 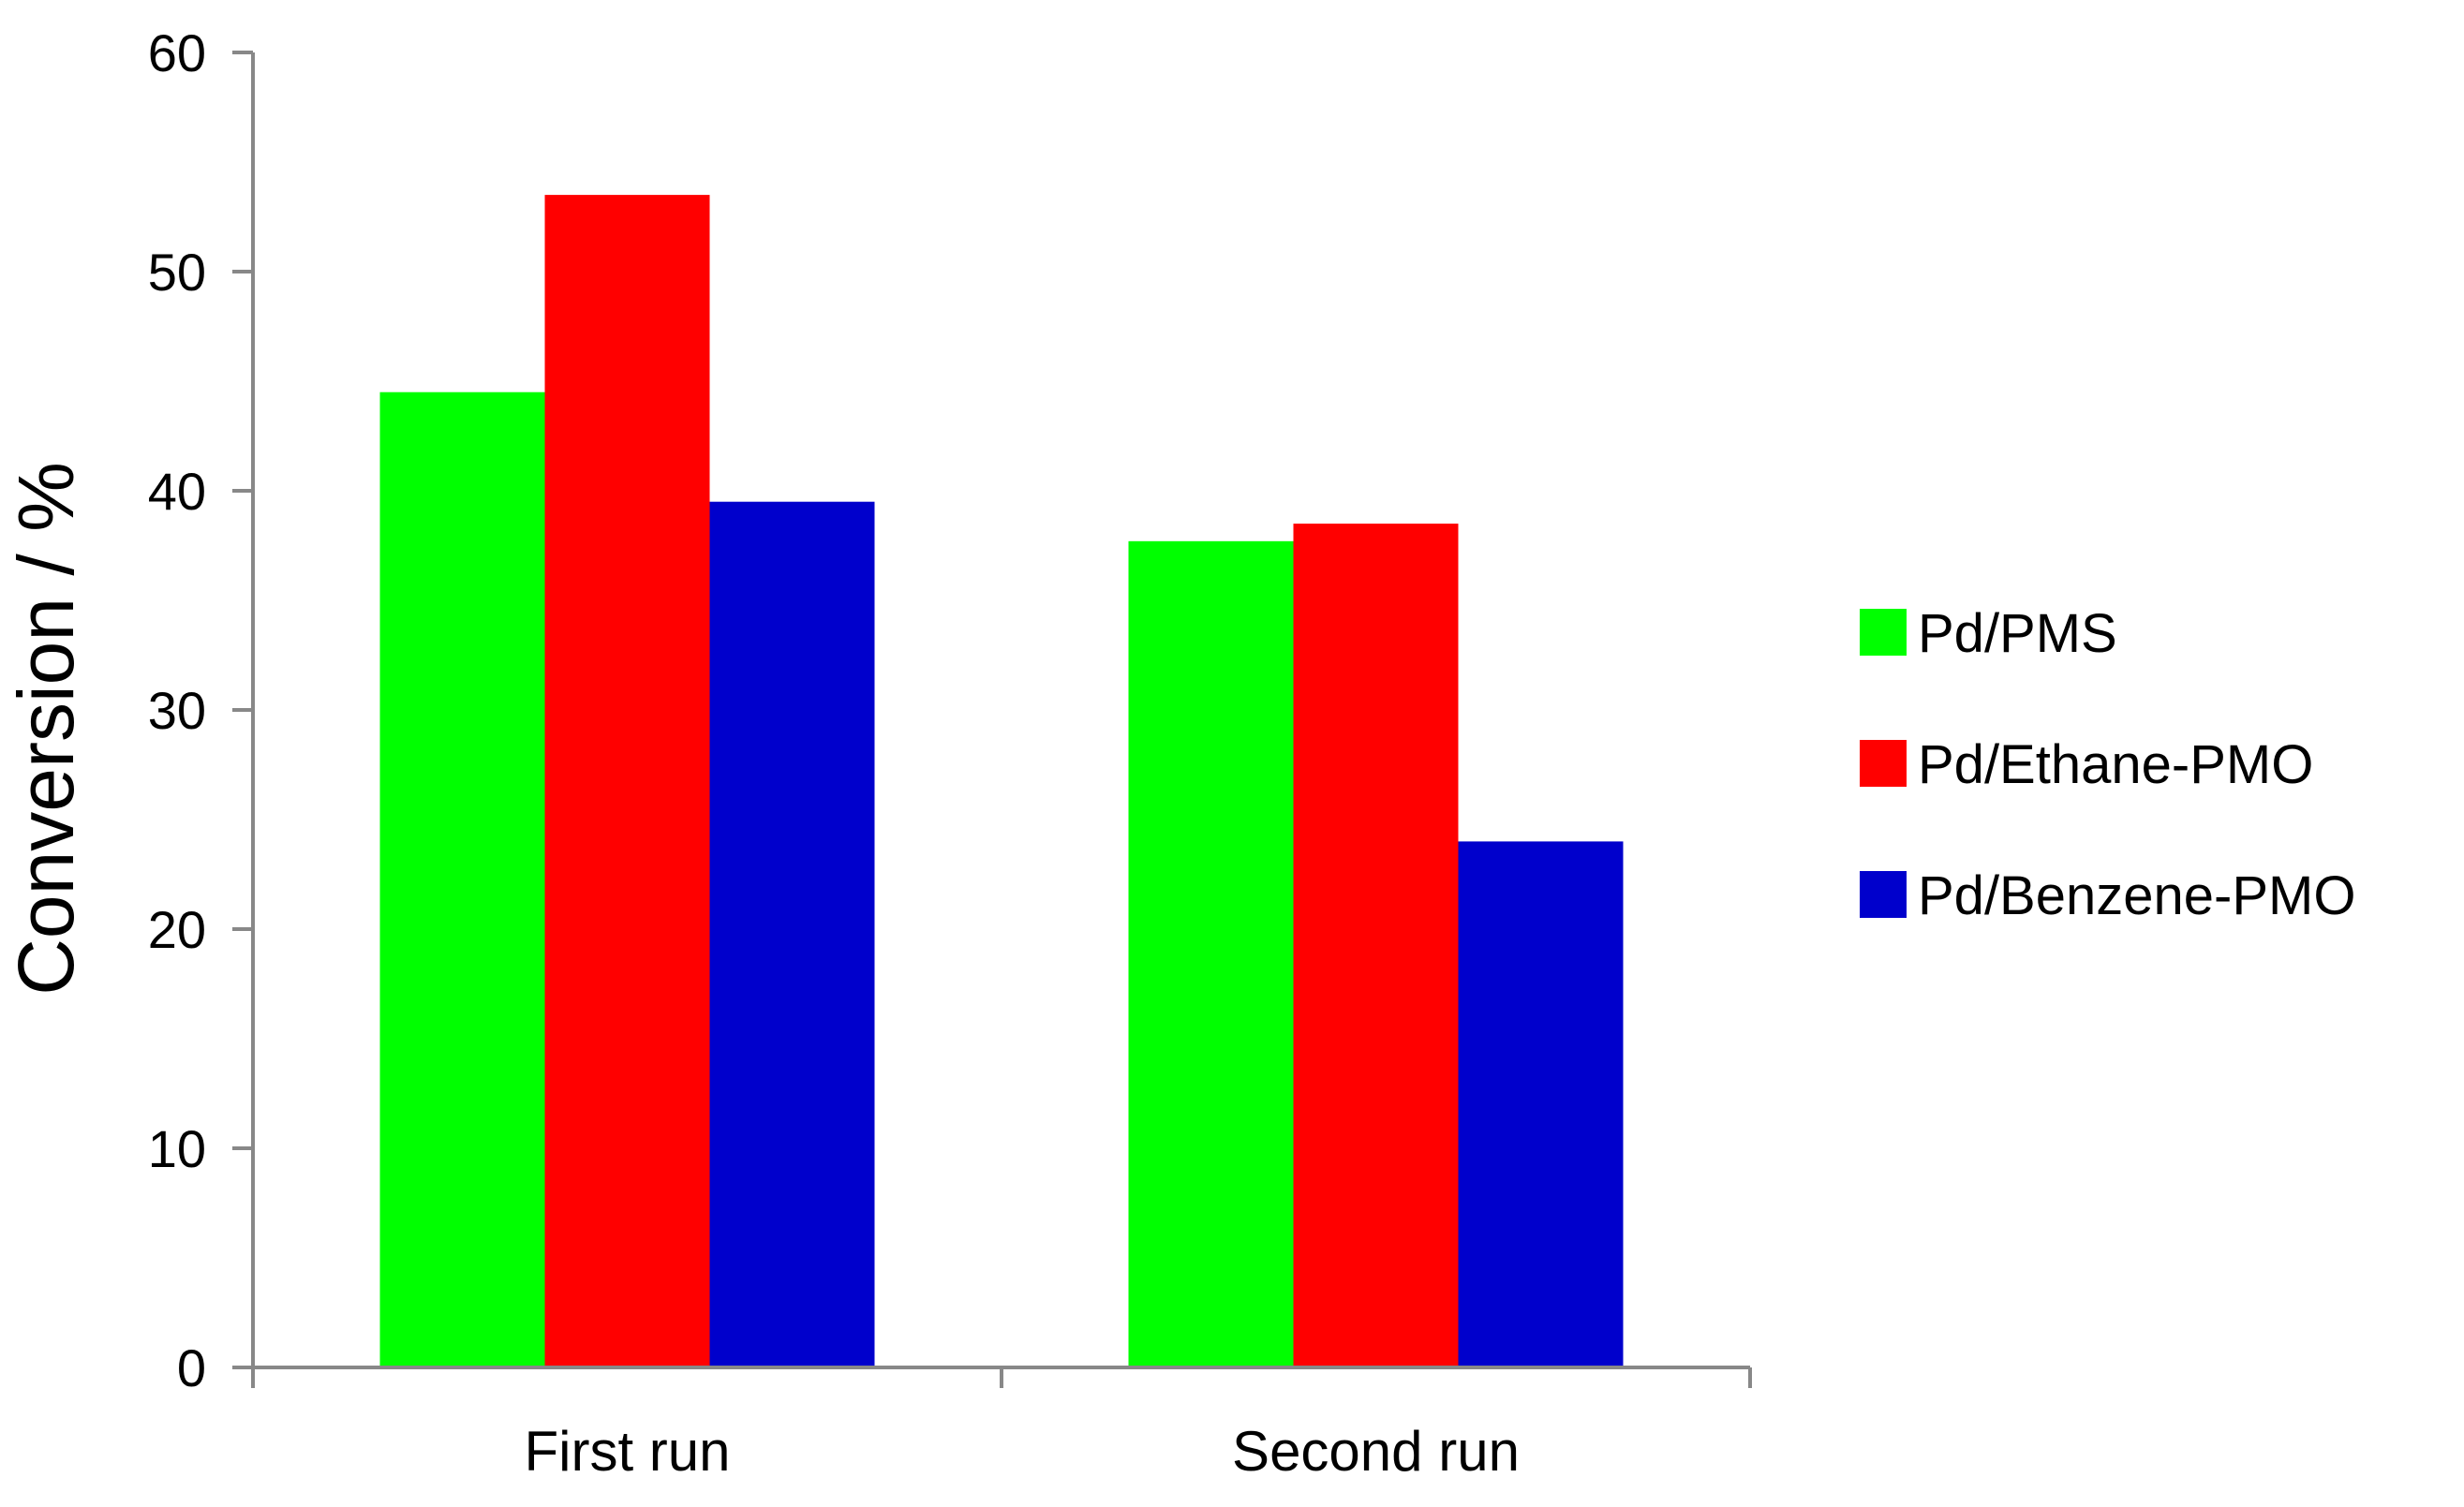 I want to click on legend-label: Pd/PMS, so click(x=2018, y=633).